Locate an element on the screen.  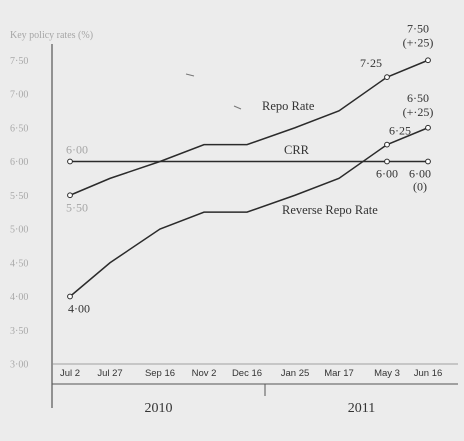
y-tick-label: 4·00 is located at coordinates (19, 297).